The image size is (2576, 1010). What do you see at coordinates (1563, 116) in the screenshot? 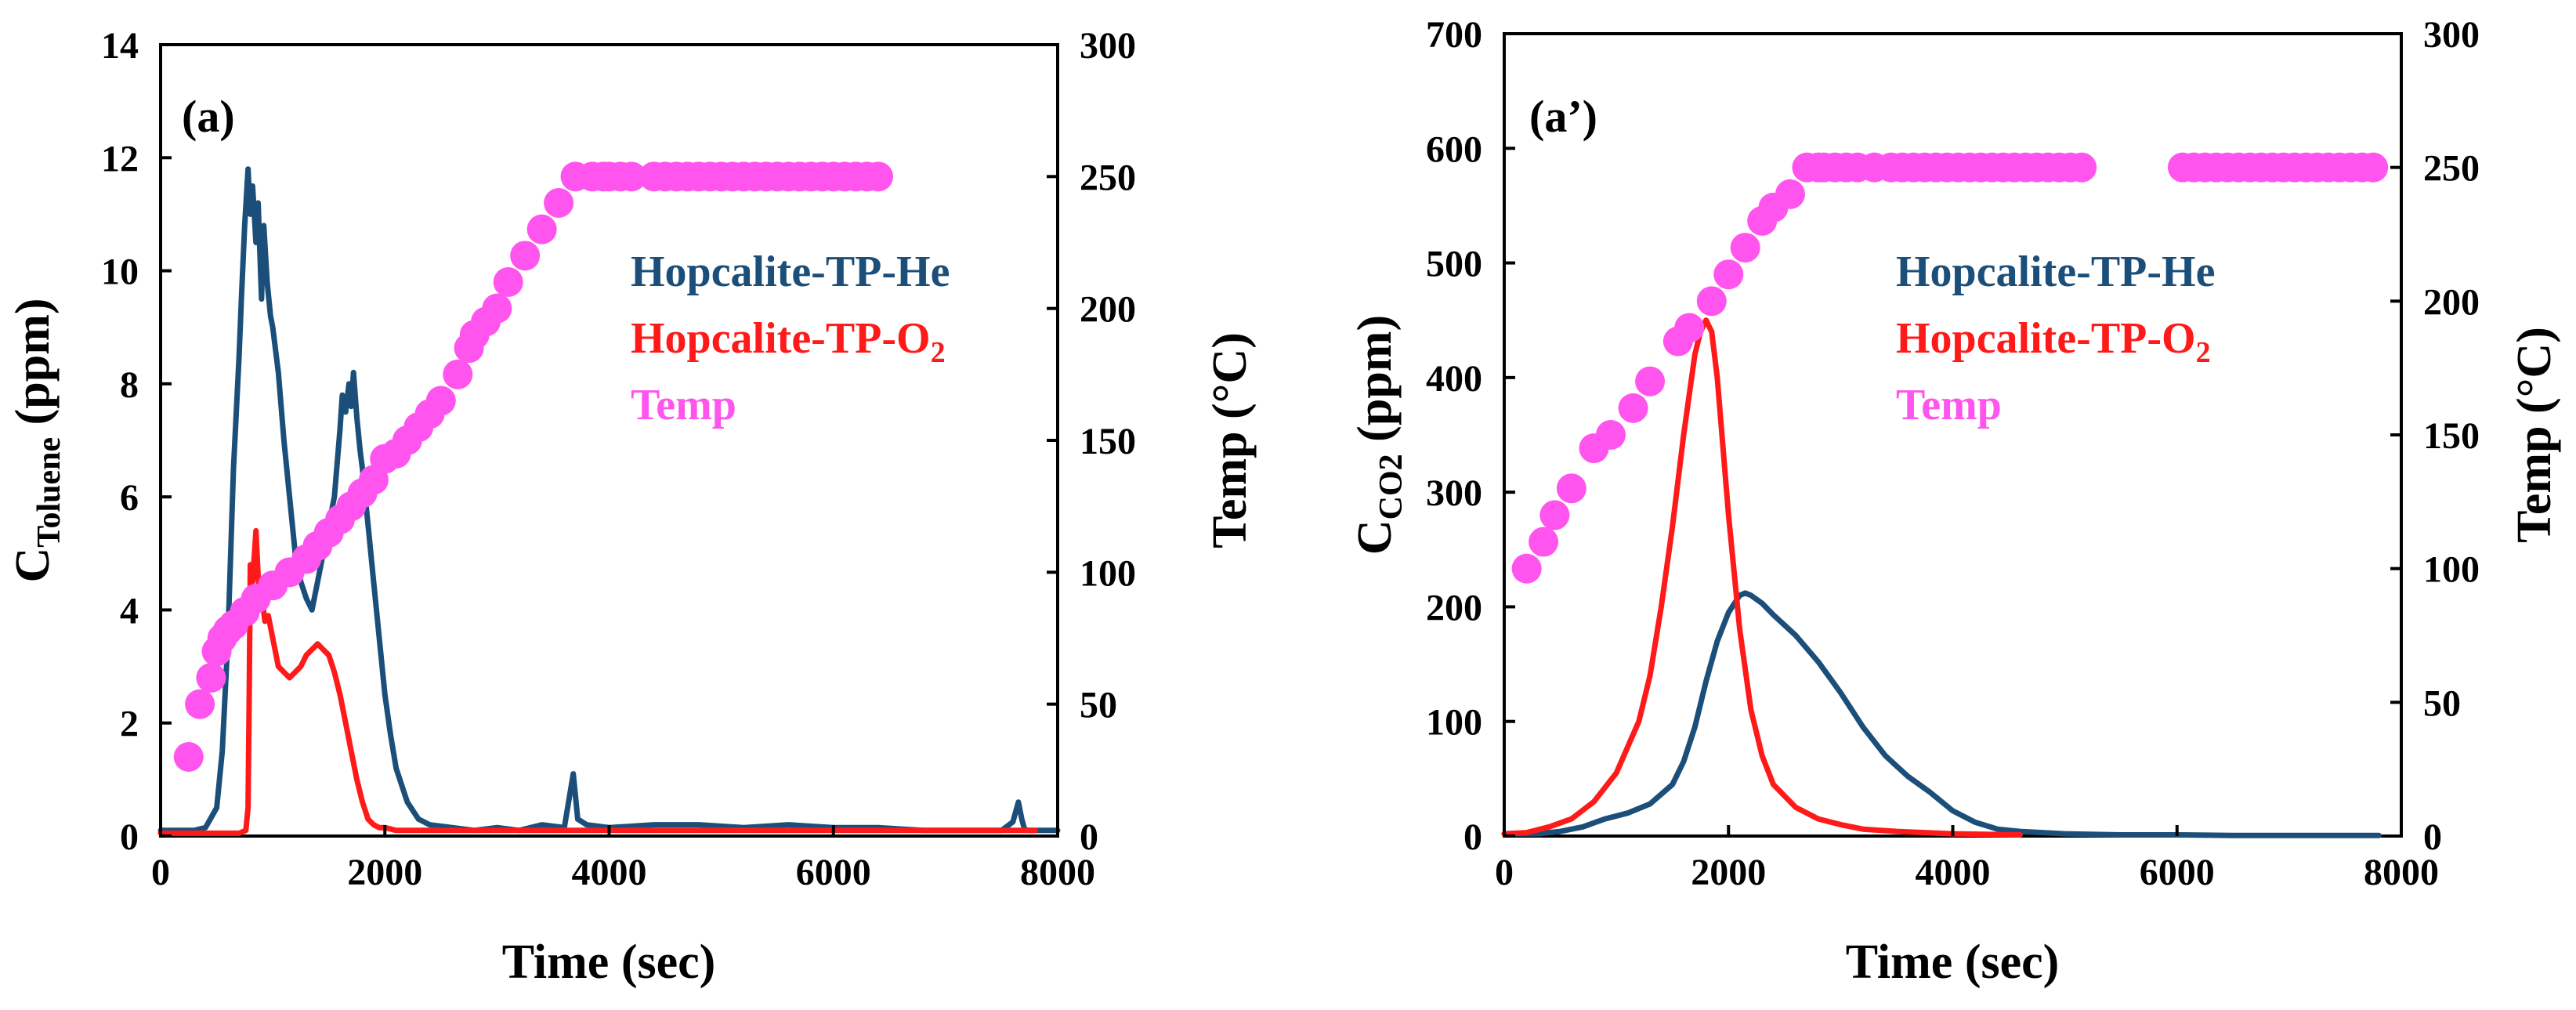
I see `panel-label: (a’)` at bounding box center [1563, 116].